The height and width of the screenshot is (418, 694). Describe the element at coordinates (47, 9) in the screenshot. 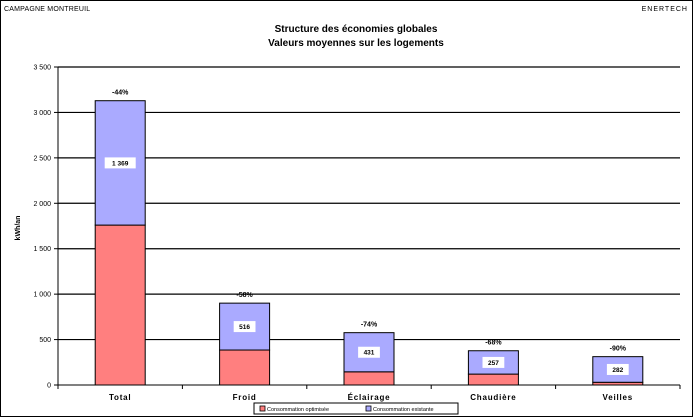

I see `header-left-label: CAMPAGNE MONTREUIL` at that location.